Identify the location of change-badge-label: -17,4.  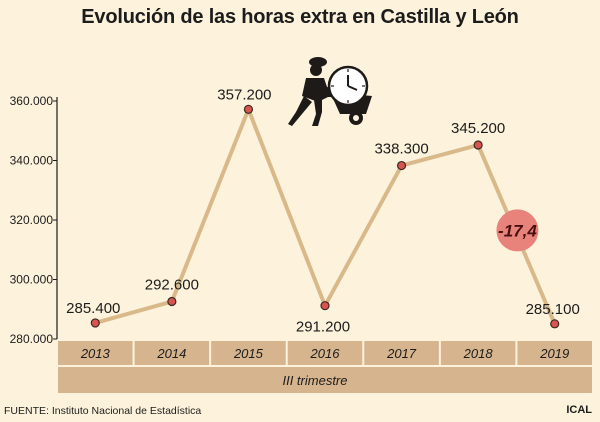
(517, 230).